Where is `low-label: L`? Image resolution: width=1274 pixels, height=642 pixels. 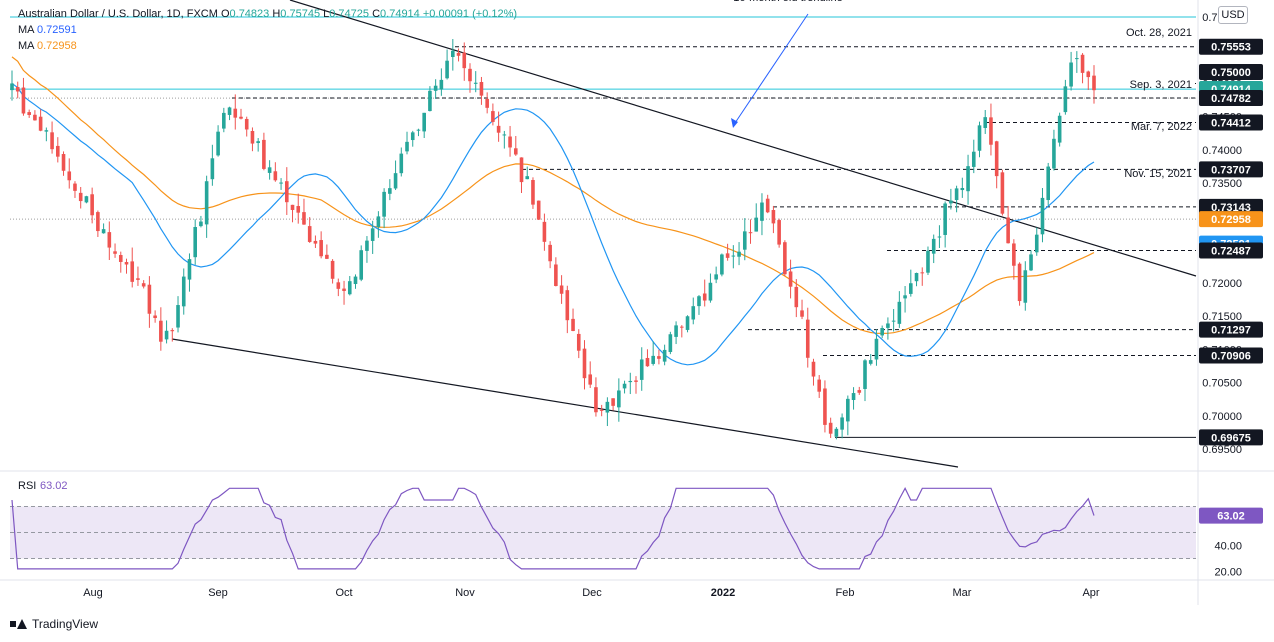 low-label: L is located at coordinates (326, 14).